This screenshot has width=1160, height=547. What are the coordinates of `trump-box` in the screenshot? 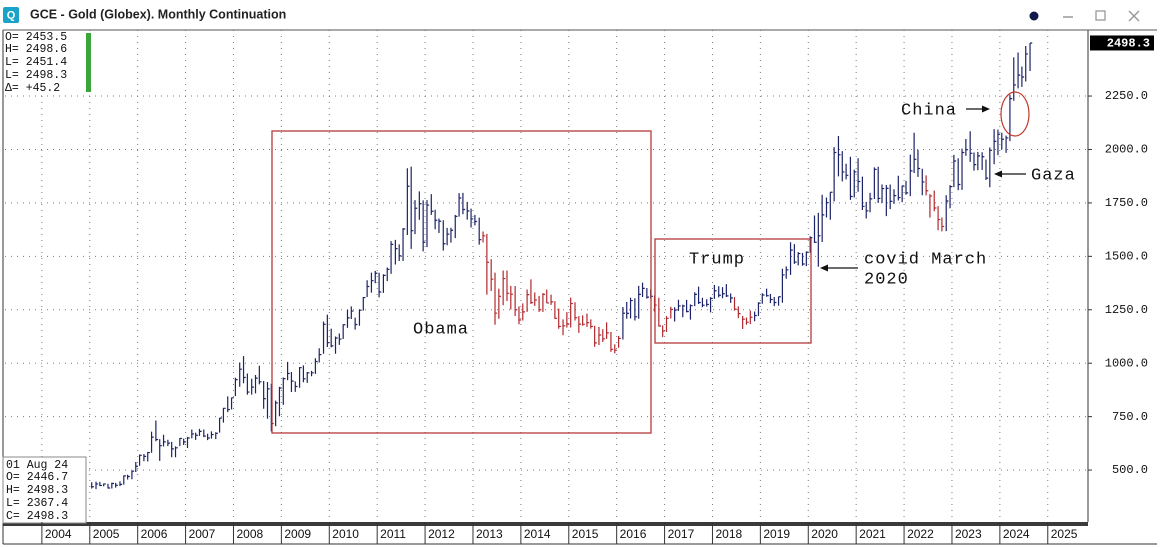 It's located at (733, 291).